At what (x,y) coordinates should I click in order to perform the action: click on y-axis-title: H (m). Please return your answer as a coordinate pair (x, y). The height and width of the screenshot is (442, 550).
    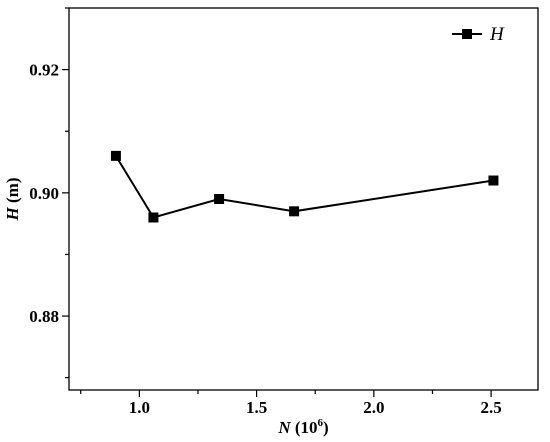
    Looking at the image, I should click on (12, 200).